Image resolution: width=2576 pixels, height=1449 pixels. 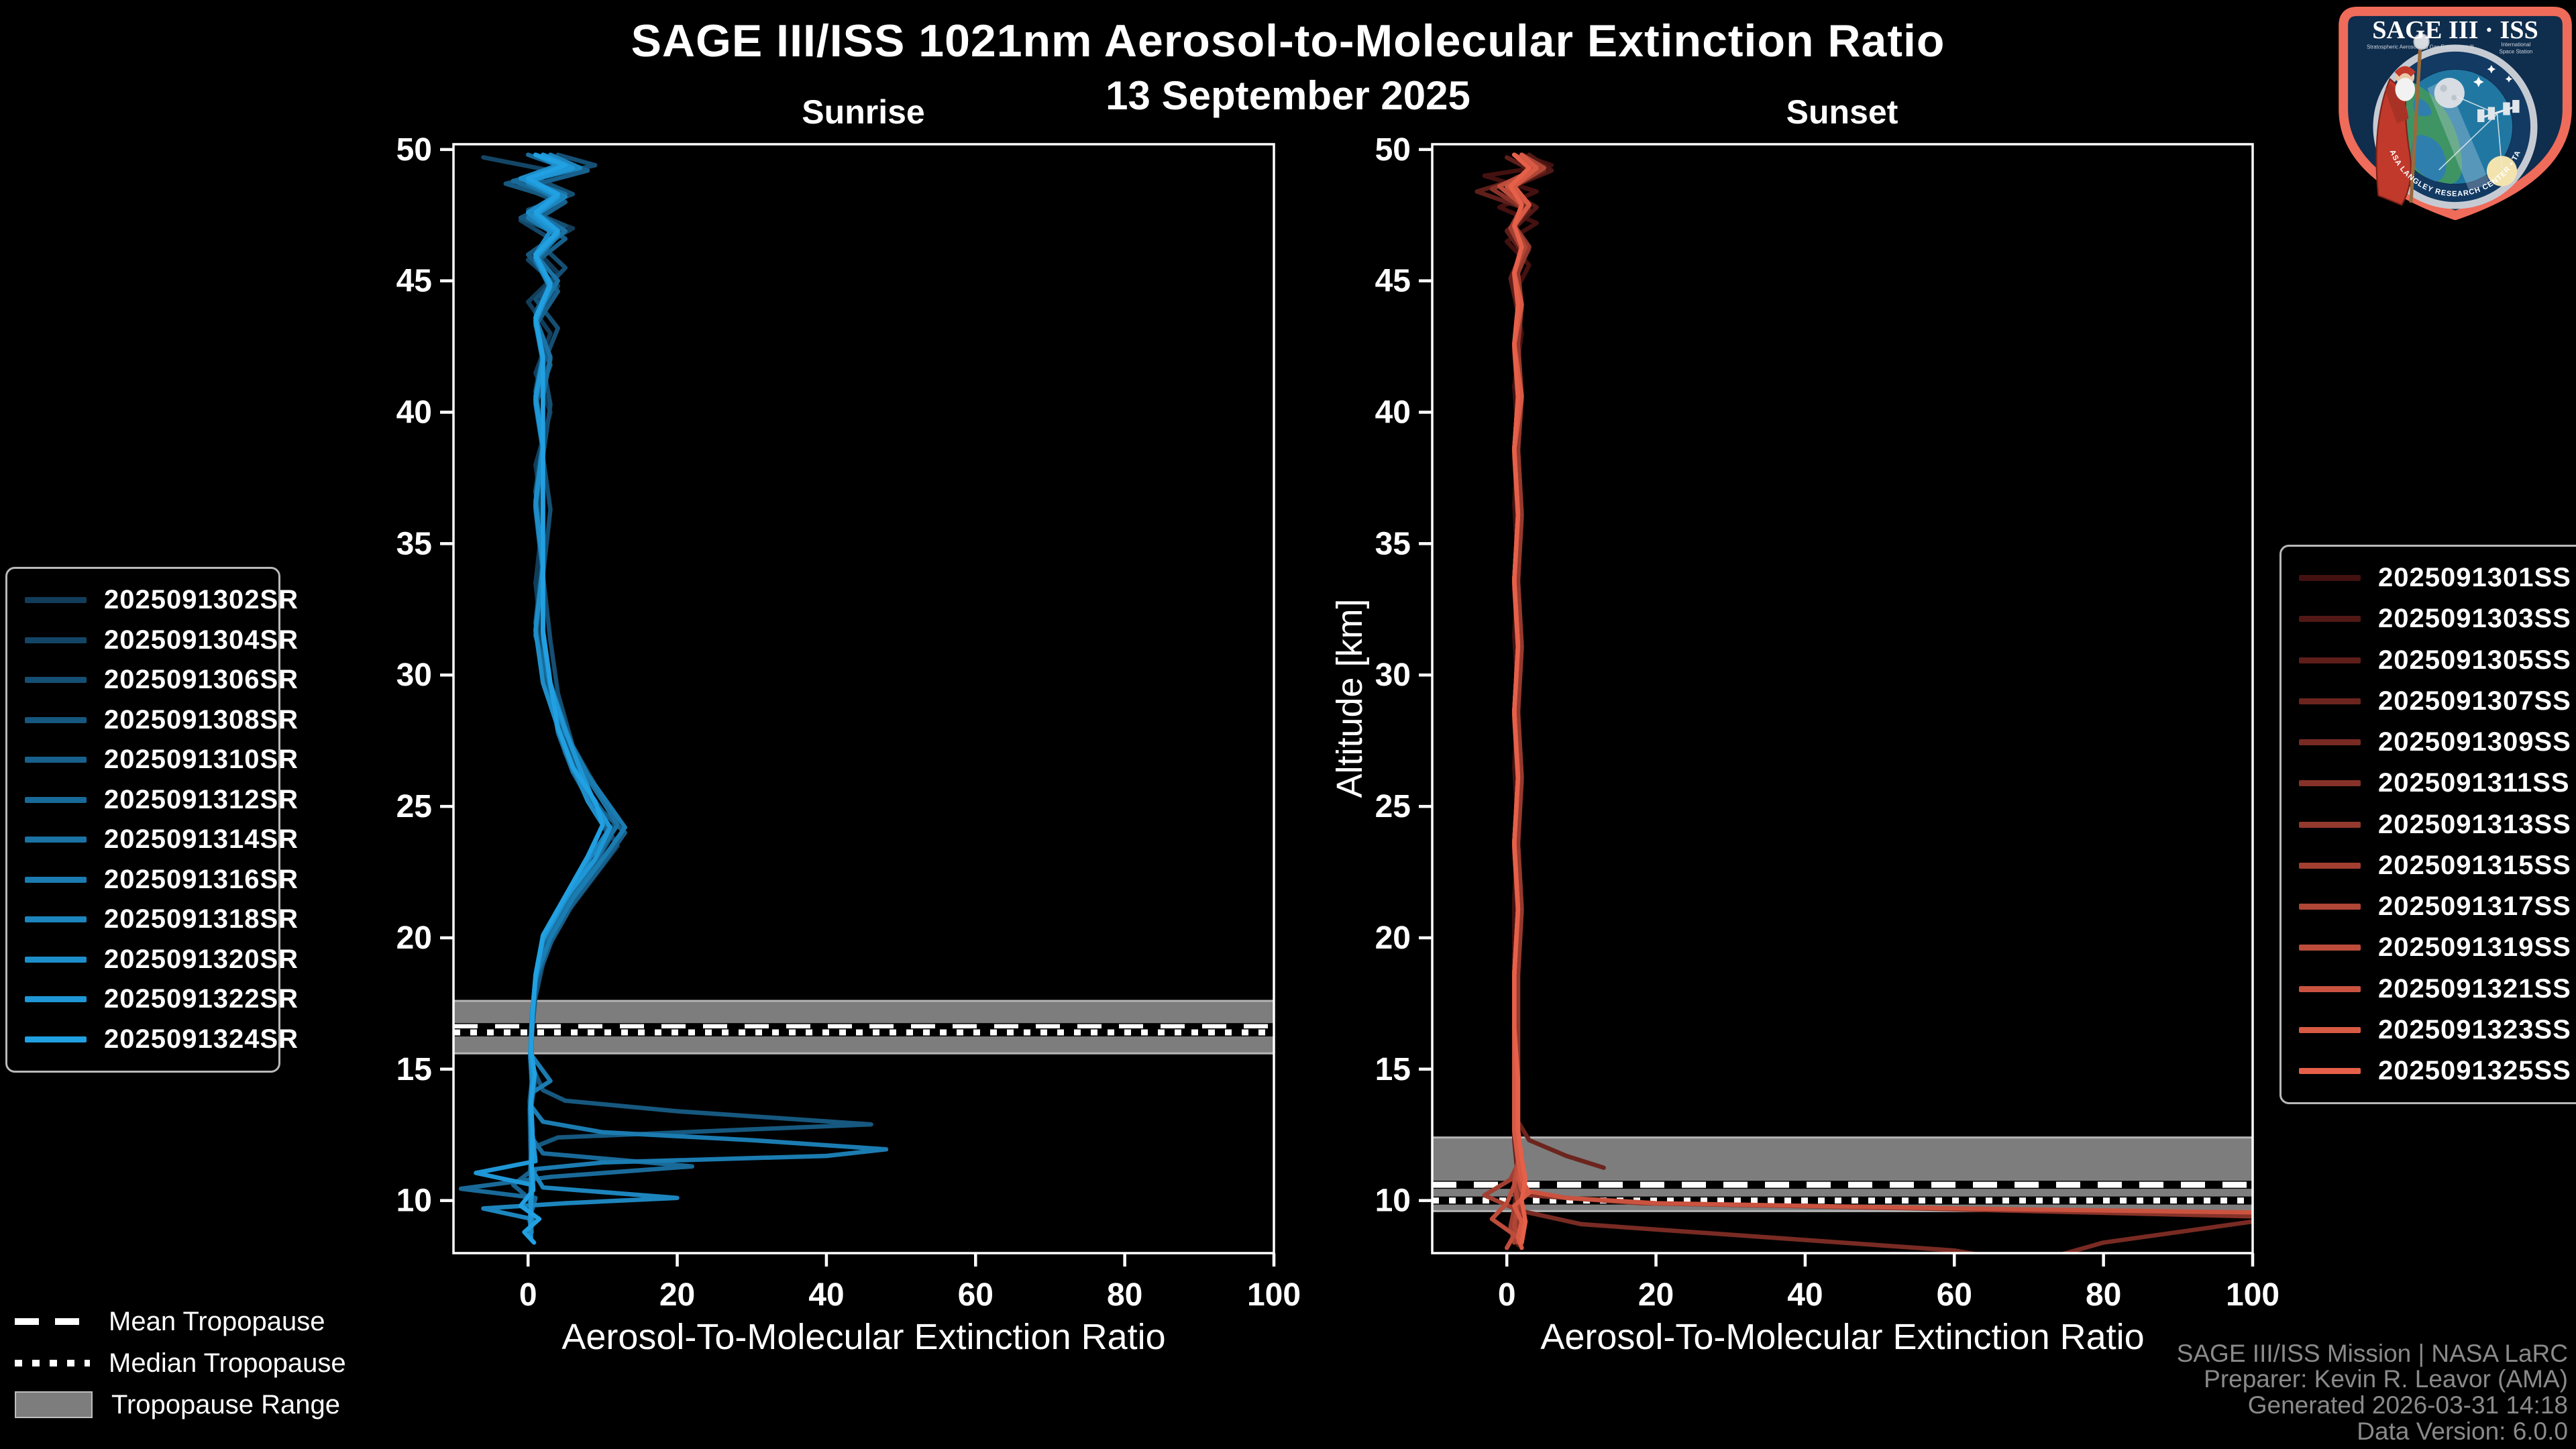 I want to click on legend-item-label: 2025091319SS, so click(x=2474, y=947).